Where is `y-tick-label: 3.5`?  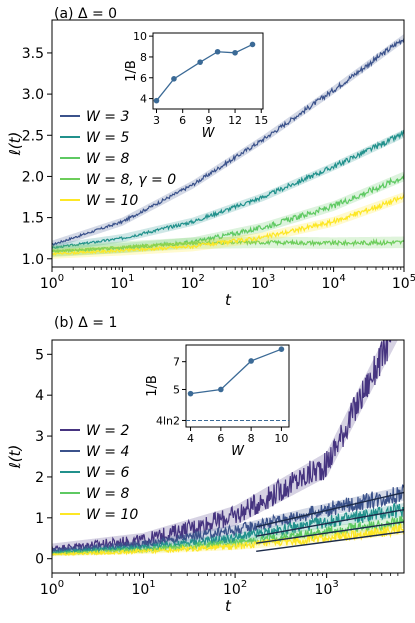
y-tick-label: 3.5 is located at coordinates (33, 54).